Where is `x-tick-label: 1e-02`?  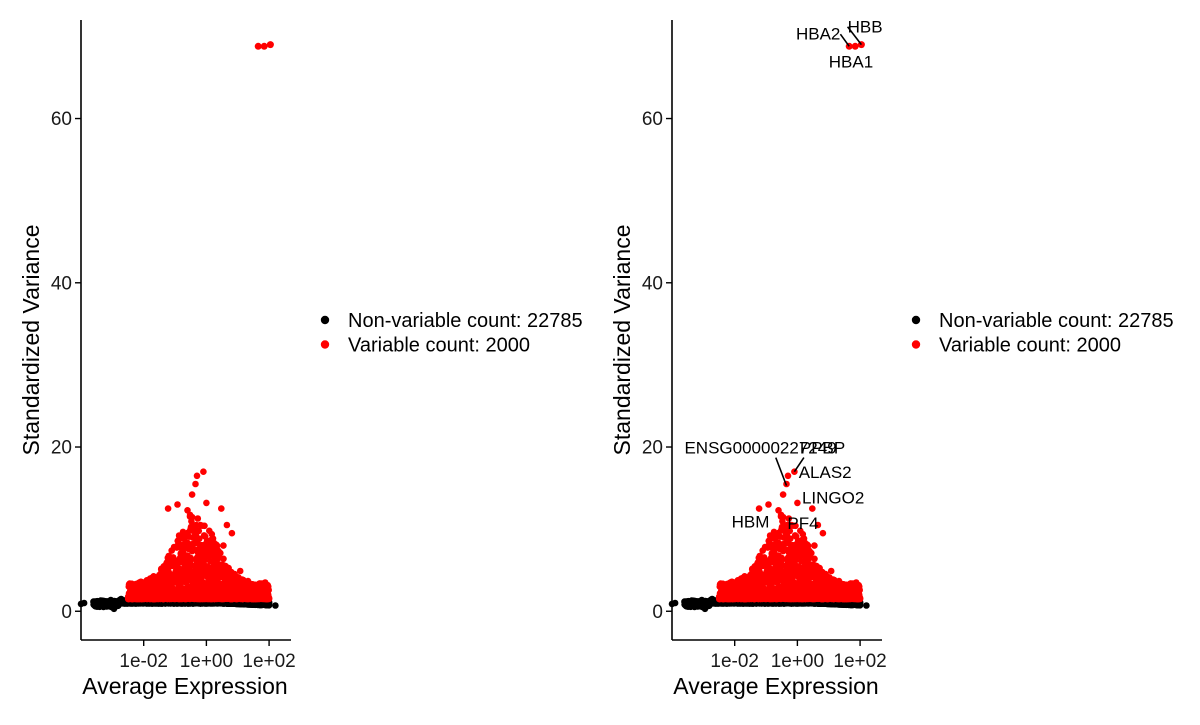
x-tick-label: 1e-02 is located at coordinates (143, 661).